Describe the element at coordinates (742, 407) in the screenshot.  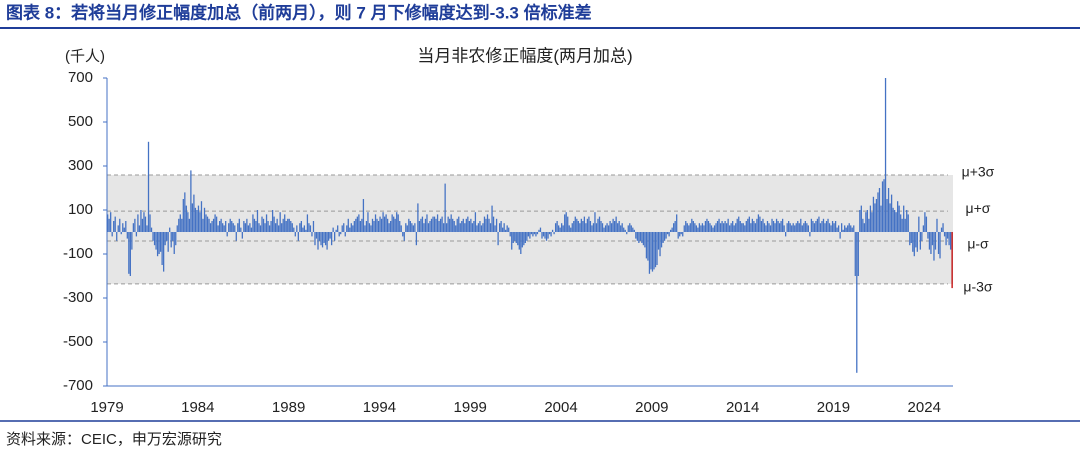
I see `x-tick-label: 2014` at that location.